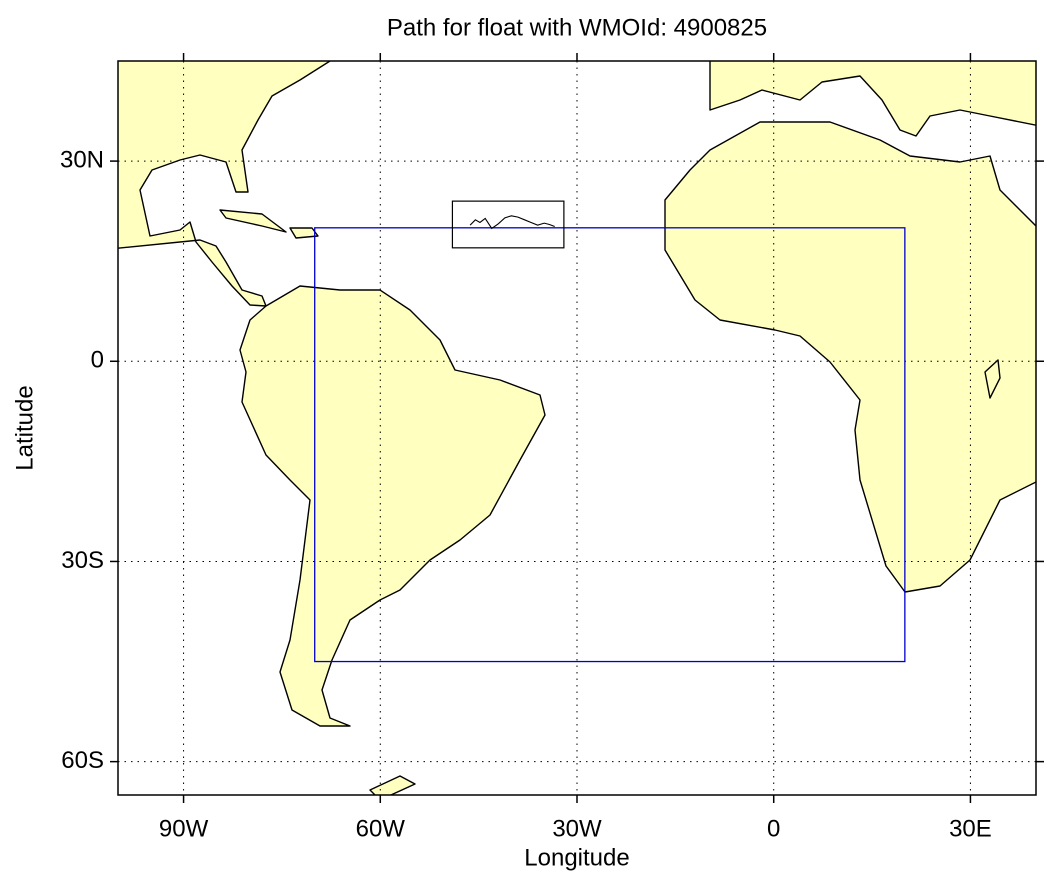 This screenshot has height=881, width=1054. I want to click on x-tick-label: 0, so click(773, 828).